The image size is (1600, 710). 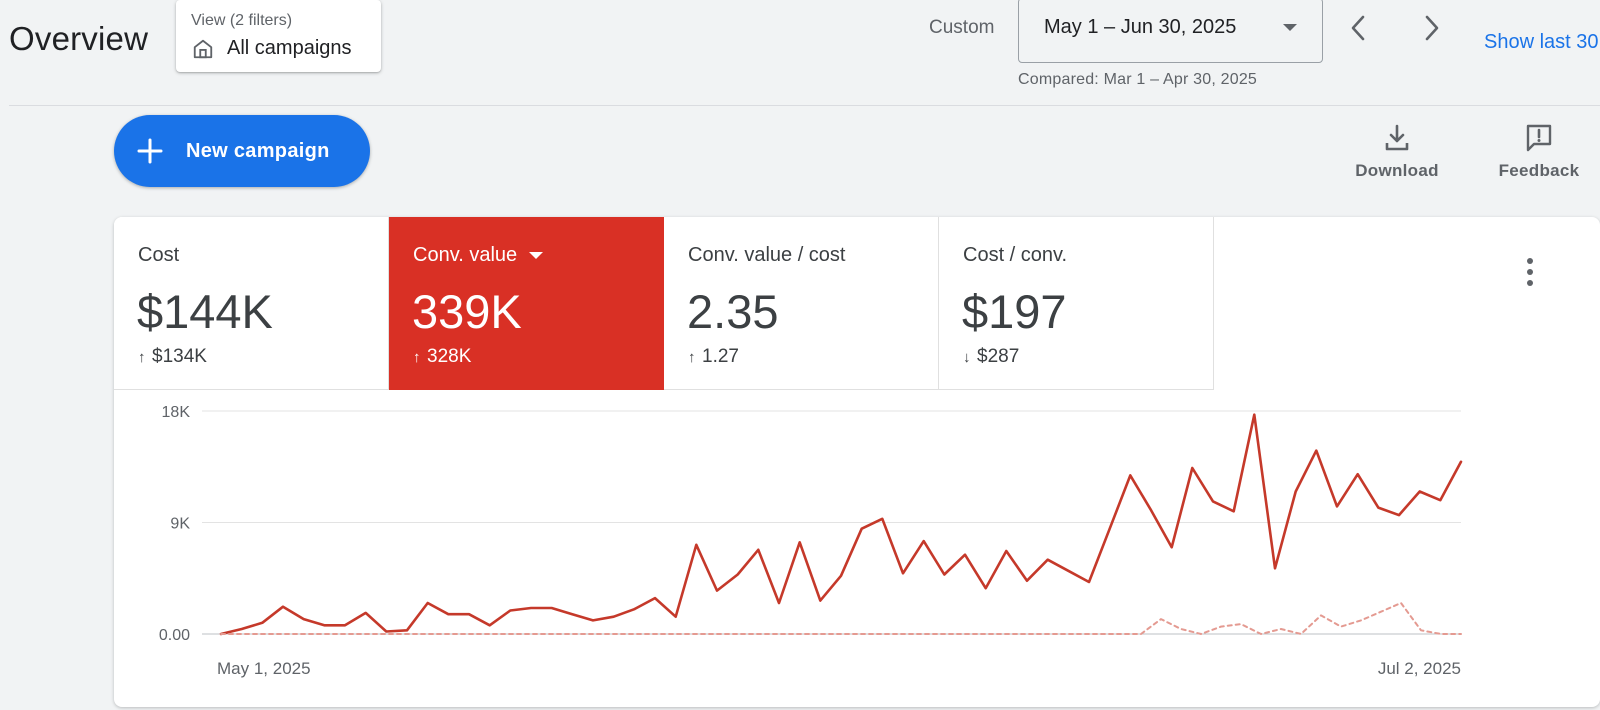 I want to click on metric-value: $197, so click(x=1014, y=311).